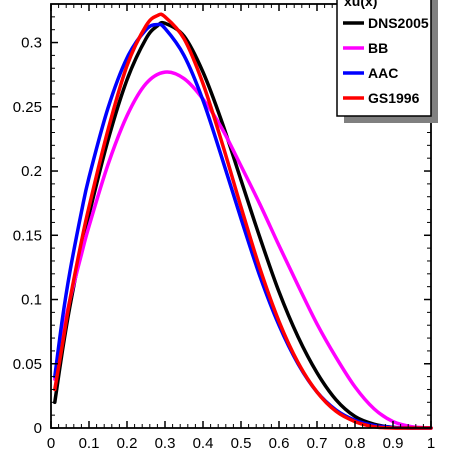 This screenshot has width=460, height=456. What do you see at coordinates (31, 300) in the screenshot?
I see `y-tick-label: 0.1` at bounding box center [31, 300].